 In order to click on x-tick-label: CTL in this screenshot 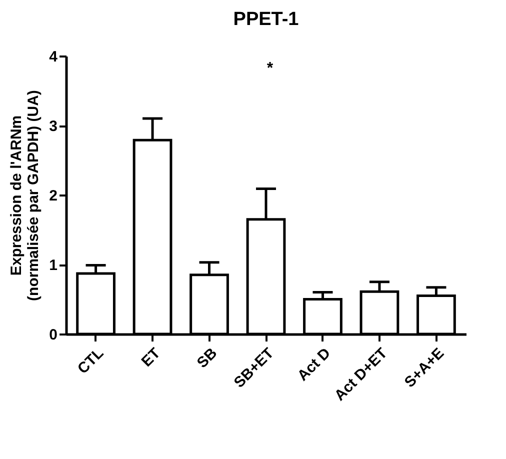, I will do `click(91, 361)`.